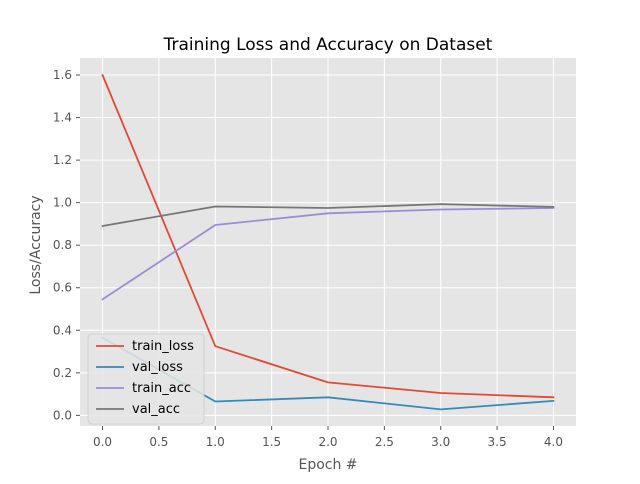 This screenshot has width=640, height=484. I want to click on x-tick-label: 3.0, so click(440, 442).